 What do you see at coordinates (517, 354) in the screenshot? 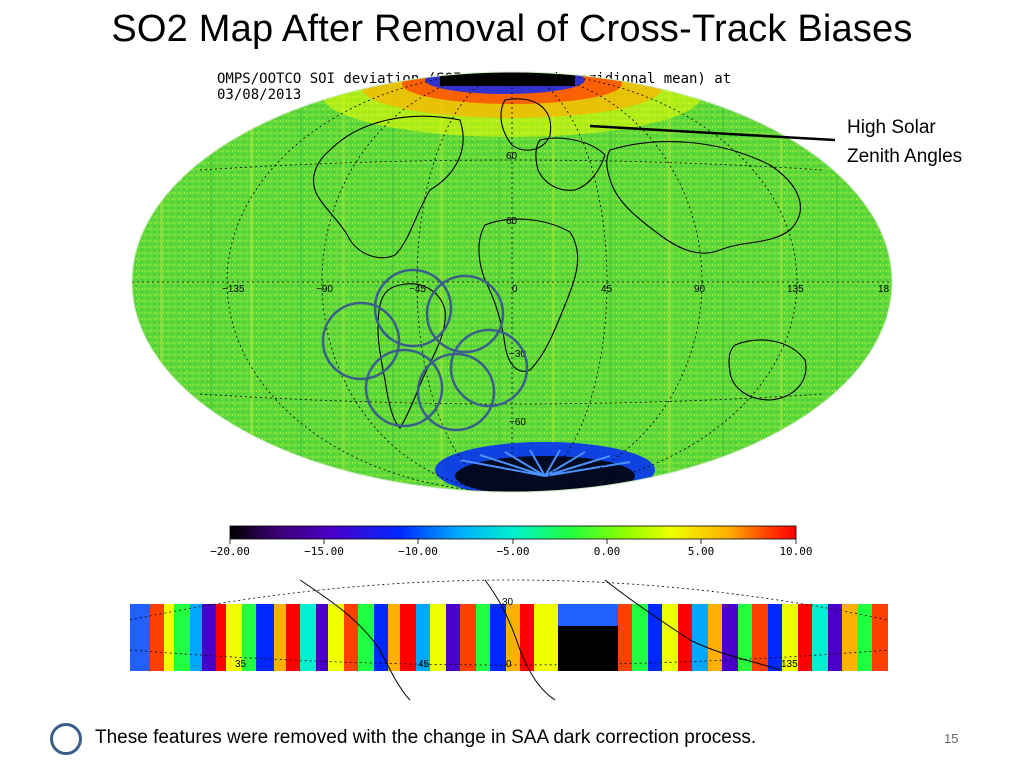
I see `lat-label-3: −30` at bounding box center [517, 354].